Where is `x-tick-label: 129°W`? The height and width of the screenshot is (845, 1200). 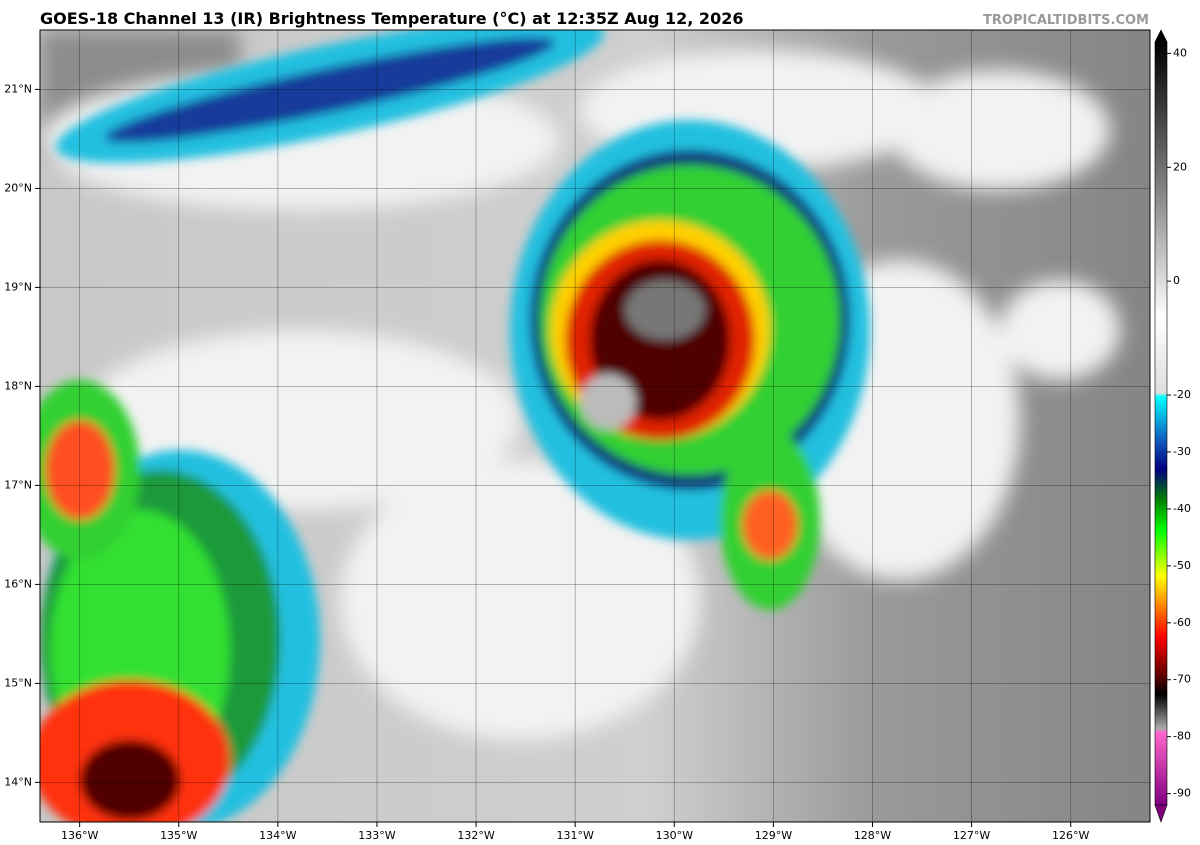
x-tick-label: 129°W is located at coordinates (773, 835).